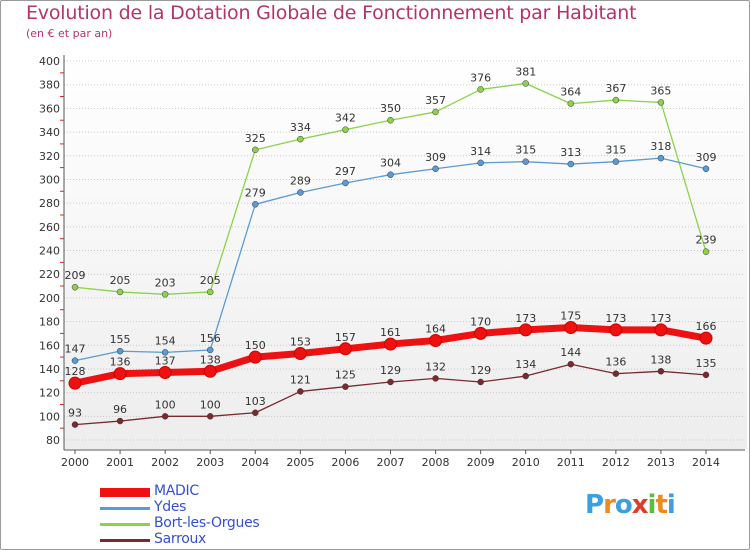  What do you see at coordinates (49, 156) in the screenshot?
I see `y-tick-label: 320` at bounding box center [49, 156].